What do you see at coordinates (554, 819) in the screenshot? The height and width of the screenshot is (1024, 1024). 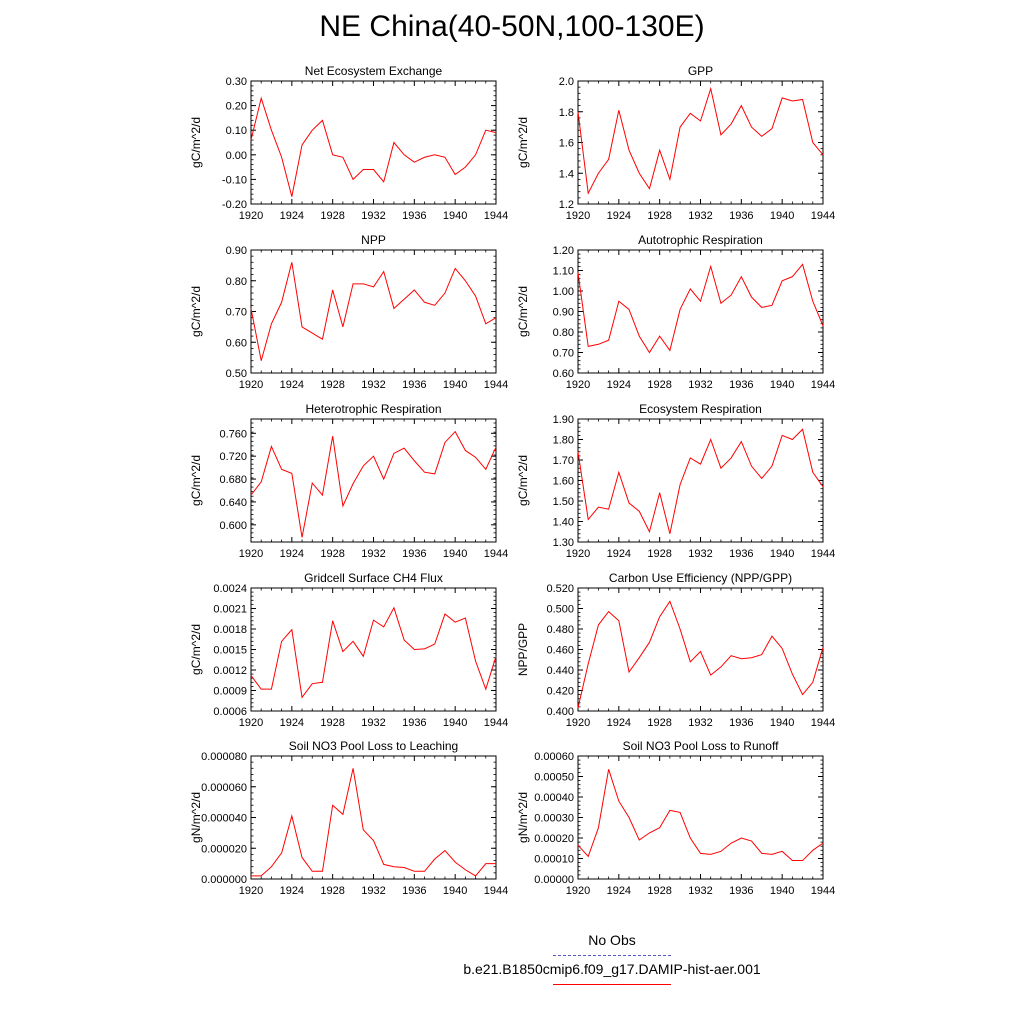 I see `y-tick-label: 0.00030` at bounding box center [554, 819].